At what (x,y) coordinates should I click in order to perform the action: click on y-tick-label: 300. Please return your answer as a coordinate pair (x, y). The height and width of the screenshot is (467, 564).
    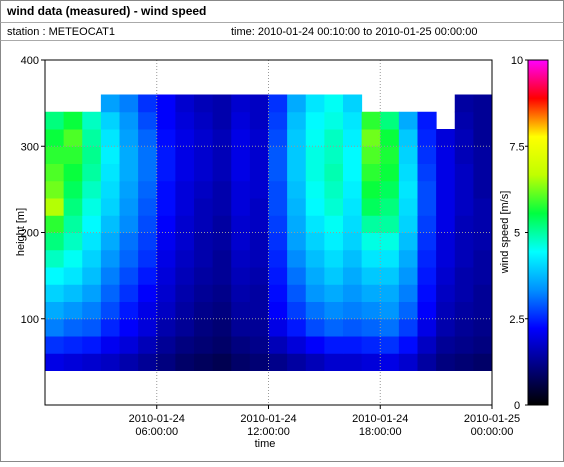
    Looking at the image, I should click on (30, 147).